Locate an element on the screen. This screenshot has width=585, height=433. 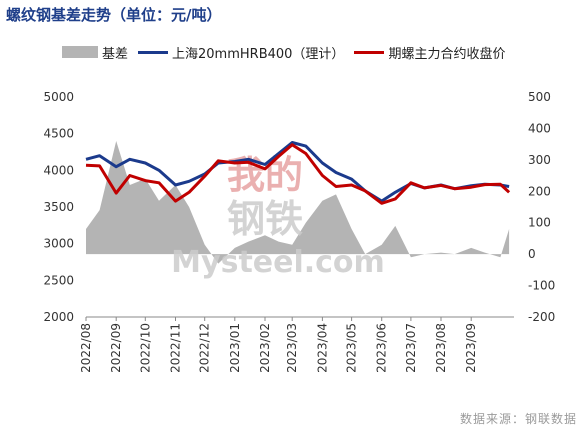
x-tick-label: 2022/10 is located at coordinates (145, 348).